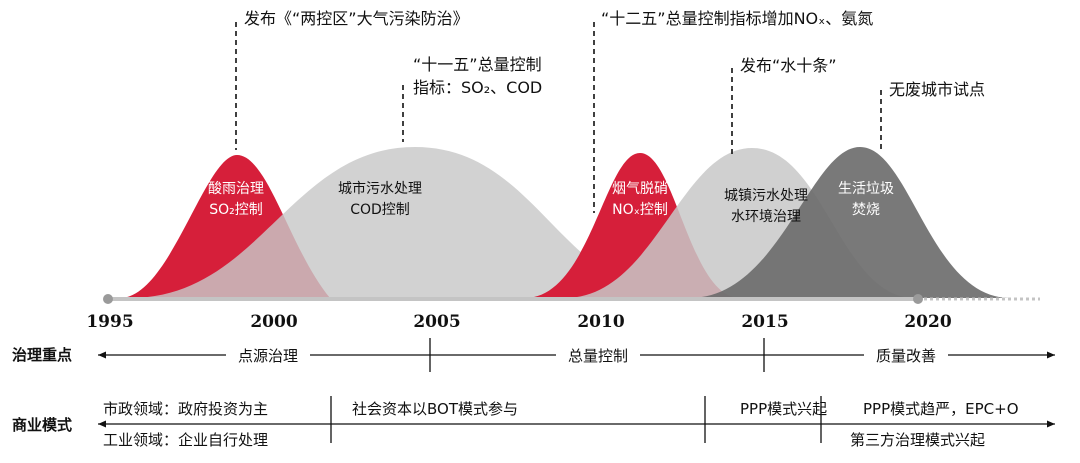  Describe the element at coordinates (42, 355) in the screenshot. I see `governance-title: 治理重点` at that location.